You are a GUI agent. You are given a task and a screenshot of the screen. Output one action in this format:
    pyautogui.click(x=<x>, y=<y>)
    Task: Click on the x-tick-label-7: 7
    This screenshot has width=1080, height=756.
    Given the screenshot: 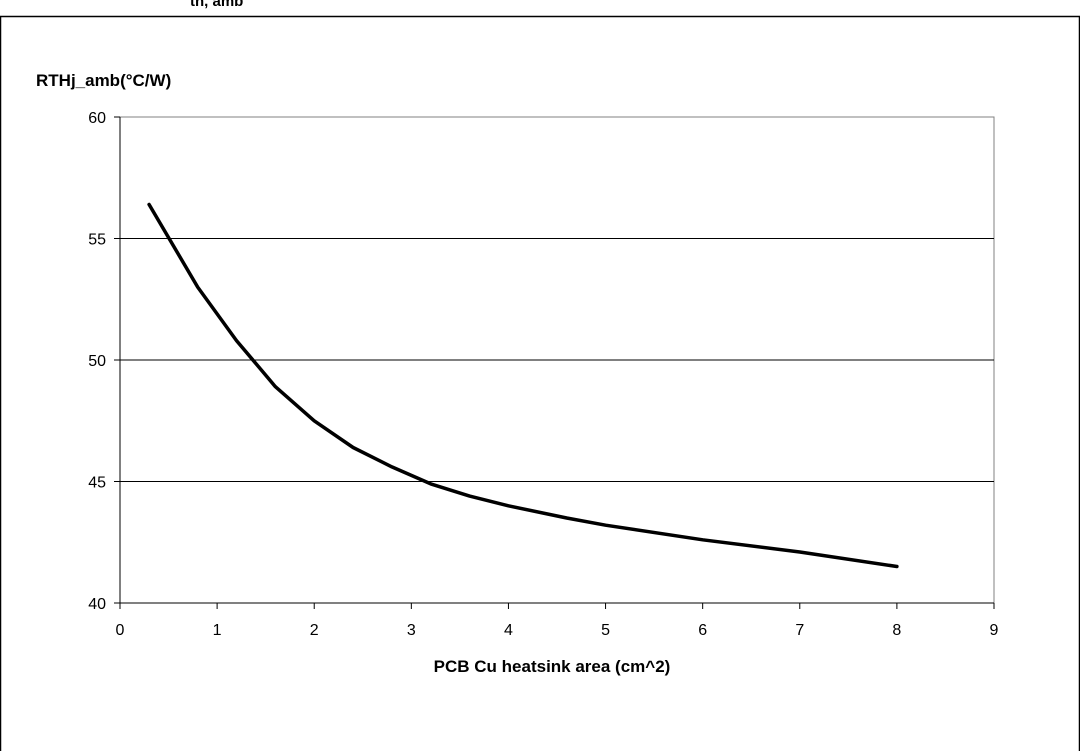 What is the action you would take?
    pyautogui.click(x=799, y=630)
    